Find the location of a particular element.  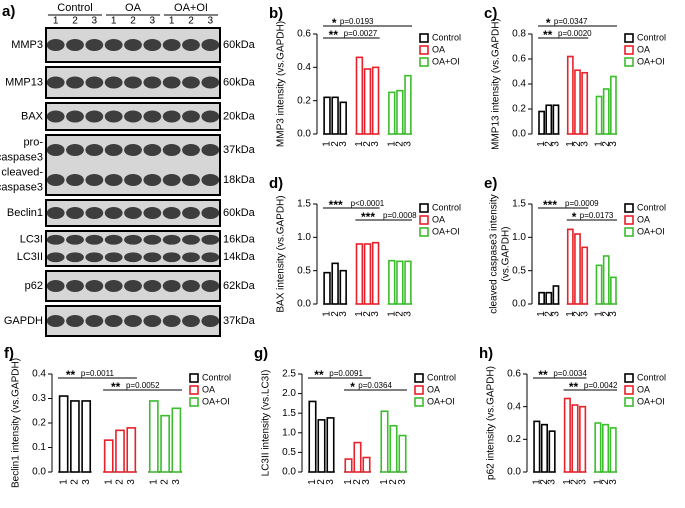

lane-label: 1 is located at coordinates (56, 21).